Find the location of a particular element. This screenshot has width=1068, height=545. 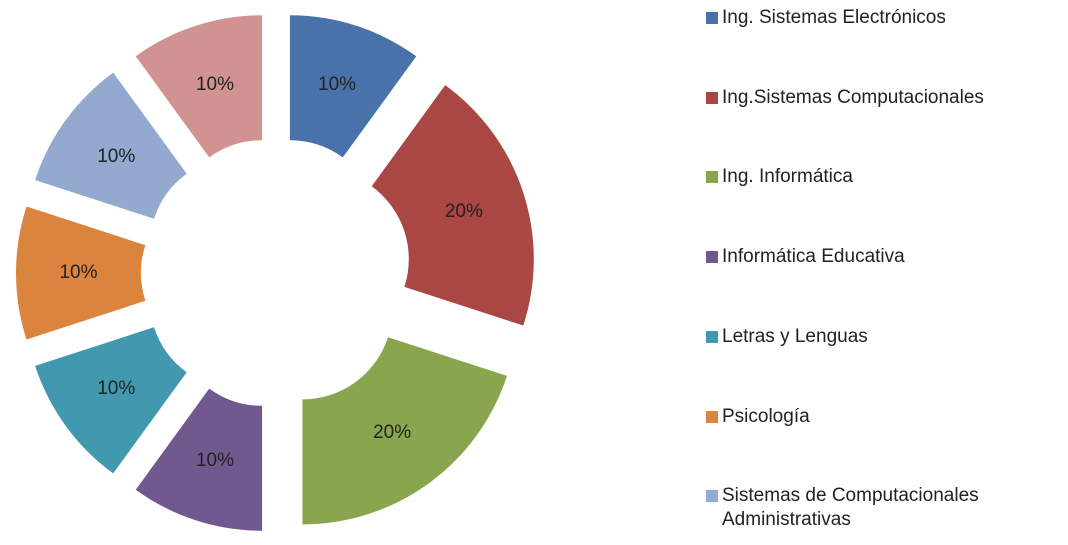

legend-entry: Ing. Sistemas Electrónicos is located at coordinates (876, 18).